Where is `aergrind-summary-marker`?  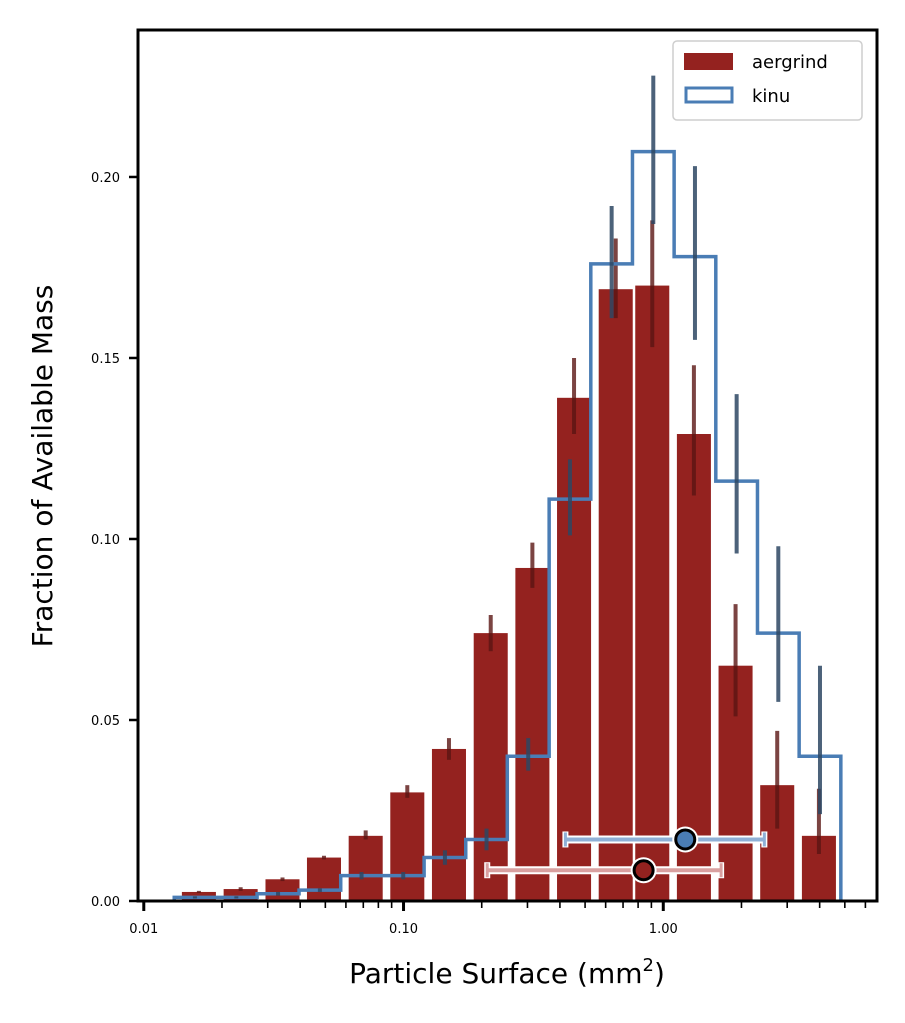
aergrind-summary-marker is located at coordinates (643, 870).